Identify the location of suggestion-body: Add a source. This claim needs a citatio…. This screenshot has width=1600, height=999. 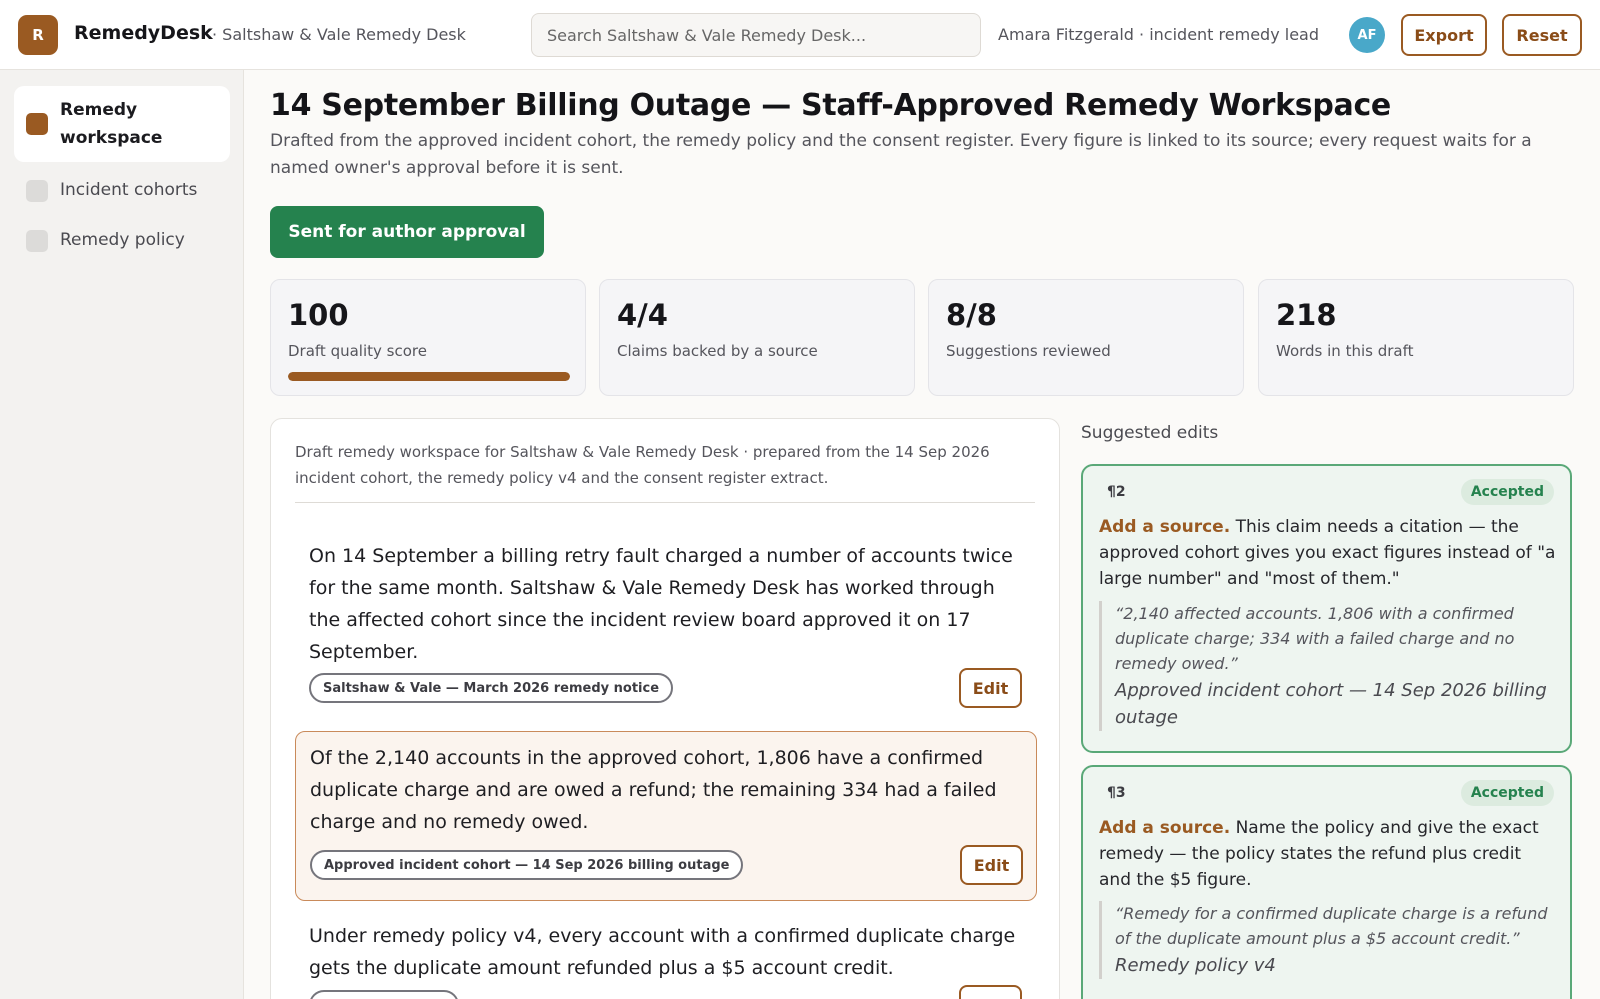
(1328, 553).